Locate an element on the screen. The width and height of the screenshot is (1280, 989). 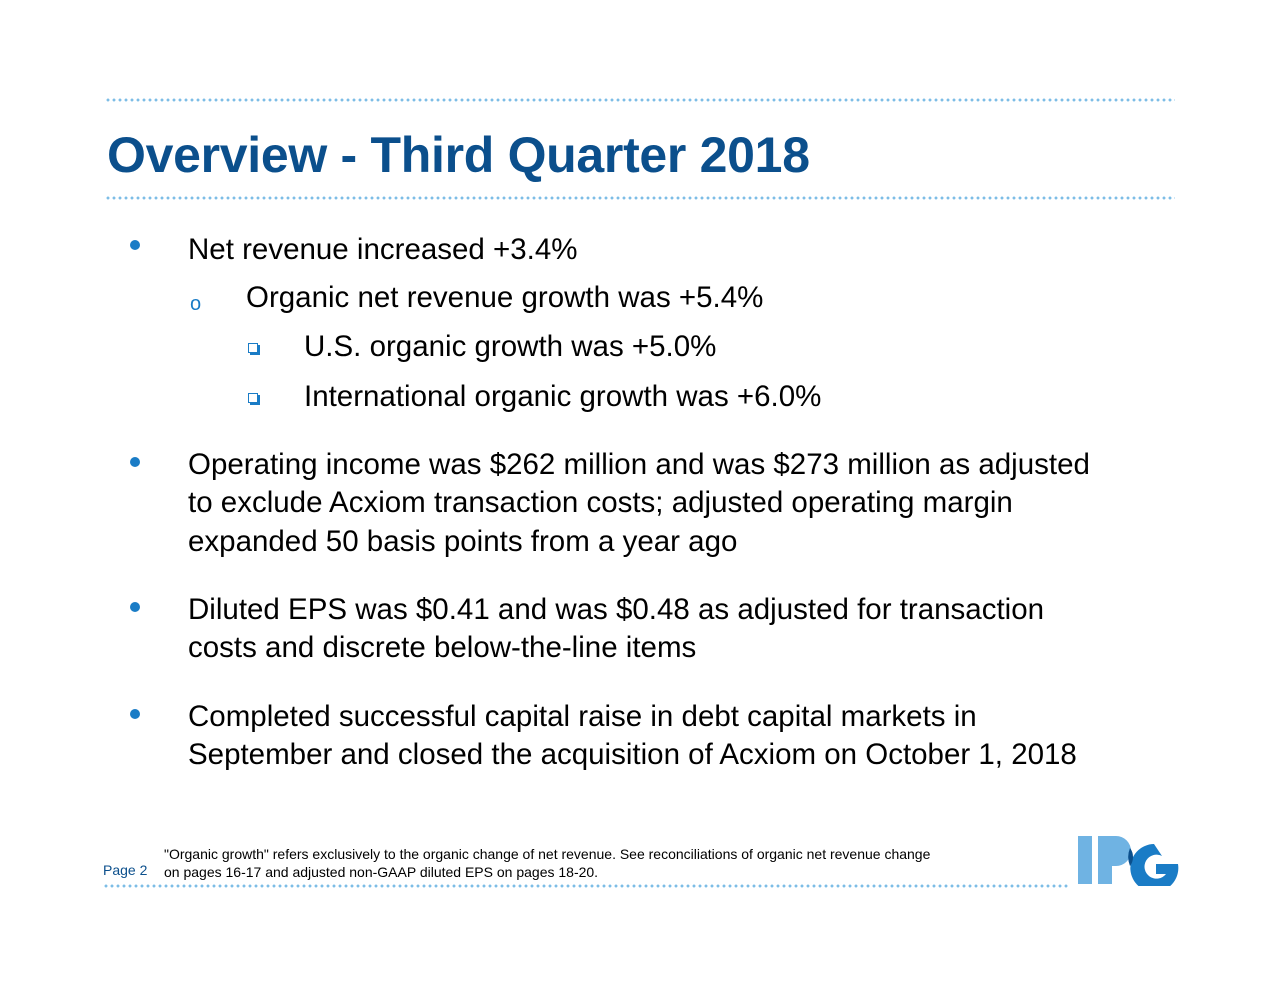
bullet-text: International organic growth was +6.0% is located at coordinates (563, 396).